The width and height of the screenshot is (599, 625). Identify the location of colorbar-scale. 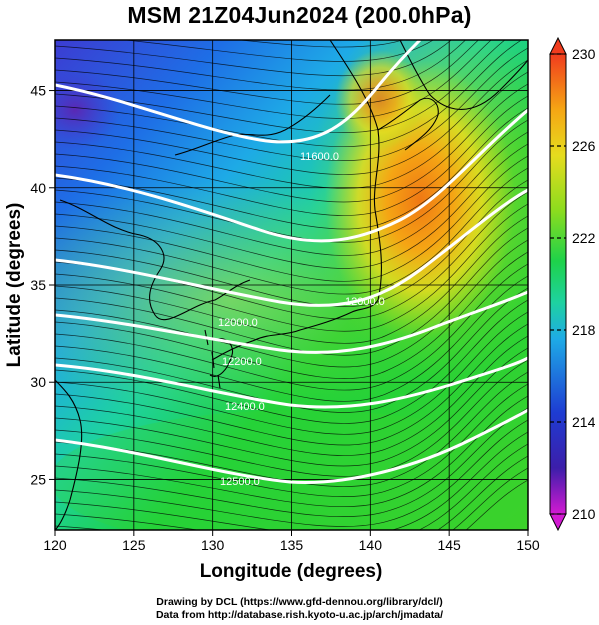
(558, 284).